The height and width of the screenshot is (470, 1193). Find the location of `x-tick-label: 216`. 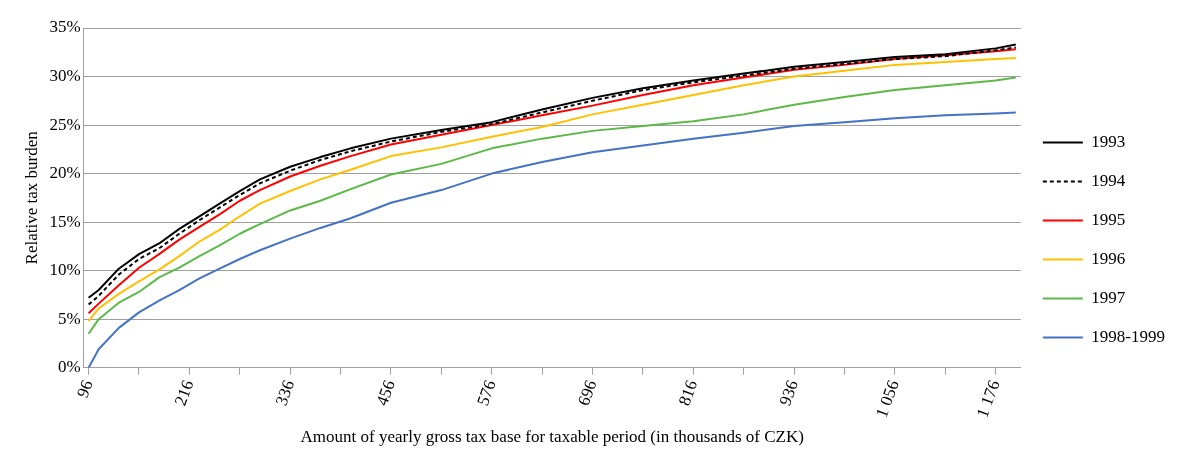

x-tick-label: 216 is located at coordinates (184, 393).